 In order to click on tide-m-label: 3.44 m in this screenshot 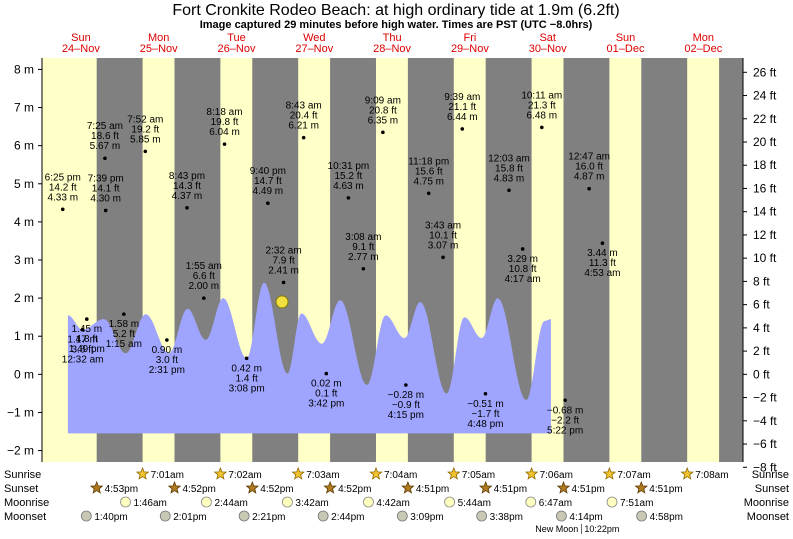, I will do `click(602, 253)`.